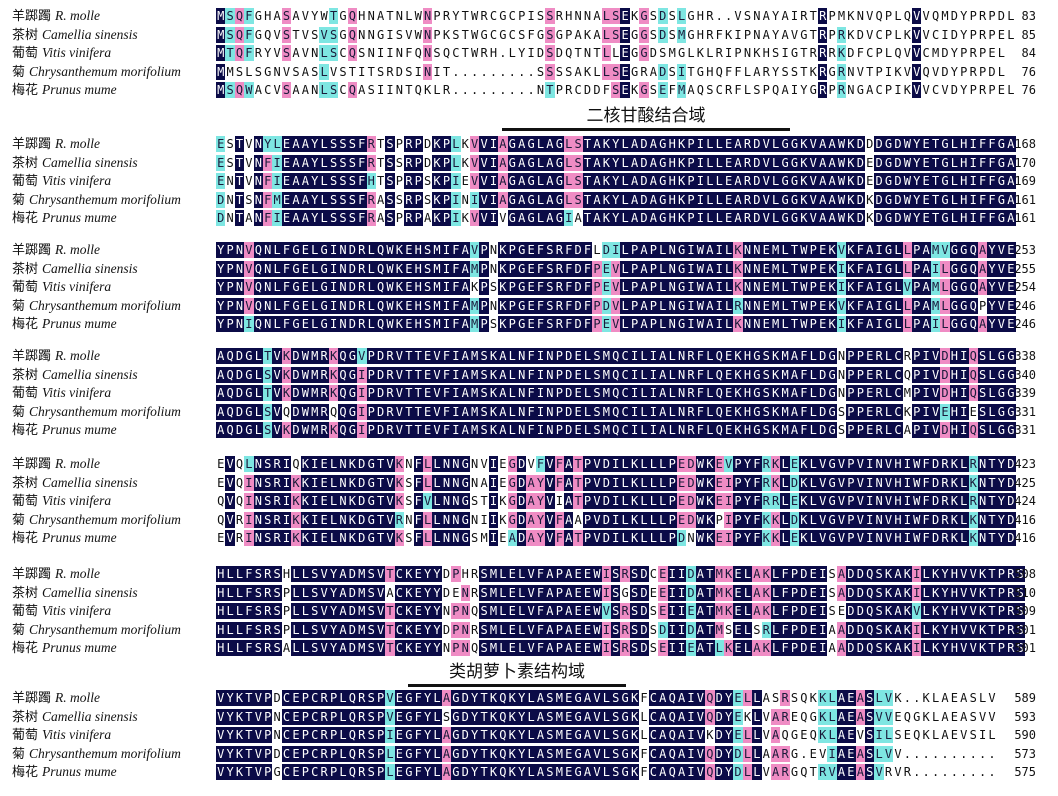  I want to click on residue-position: 416, so click(1025, 538).